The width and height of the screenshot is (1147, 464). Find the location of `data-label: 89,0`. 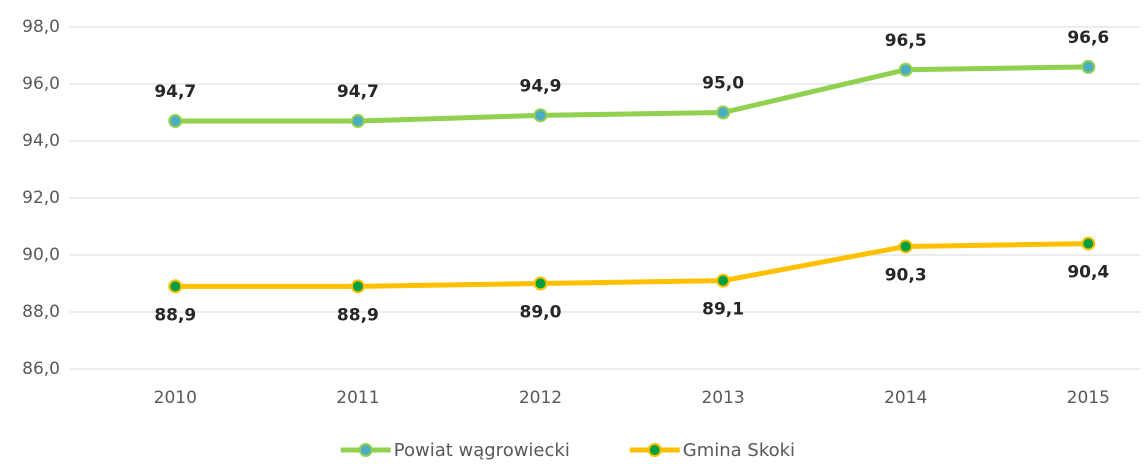

data-label: 89,0 is located at coordinates (541, 313).